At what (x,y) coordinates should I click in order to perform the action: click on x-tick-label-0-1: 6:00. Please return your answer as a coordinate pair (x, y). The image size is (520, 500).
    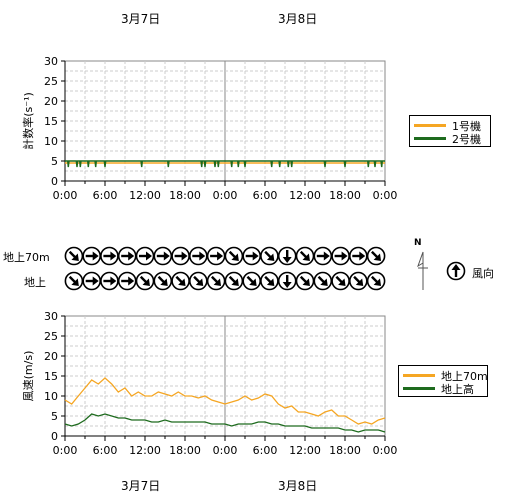
    Looking at the image, I should click on (105, 195).